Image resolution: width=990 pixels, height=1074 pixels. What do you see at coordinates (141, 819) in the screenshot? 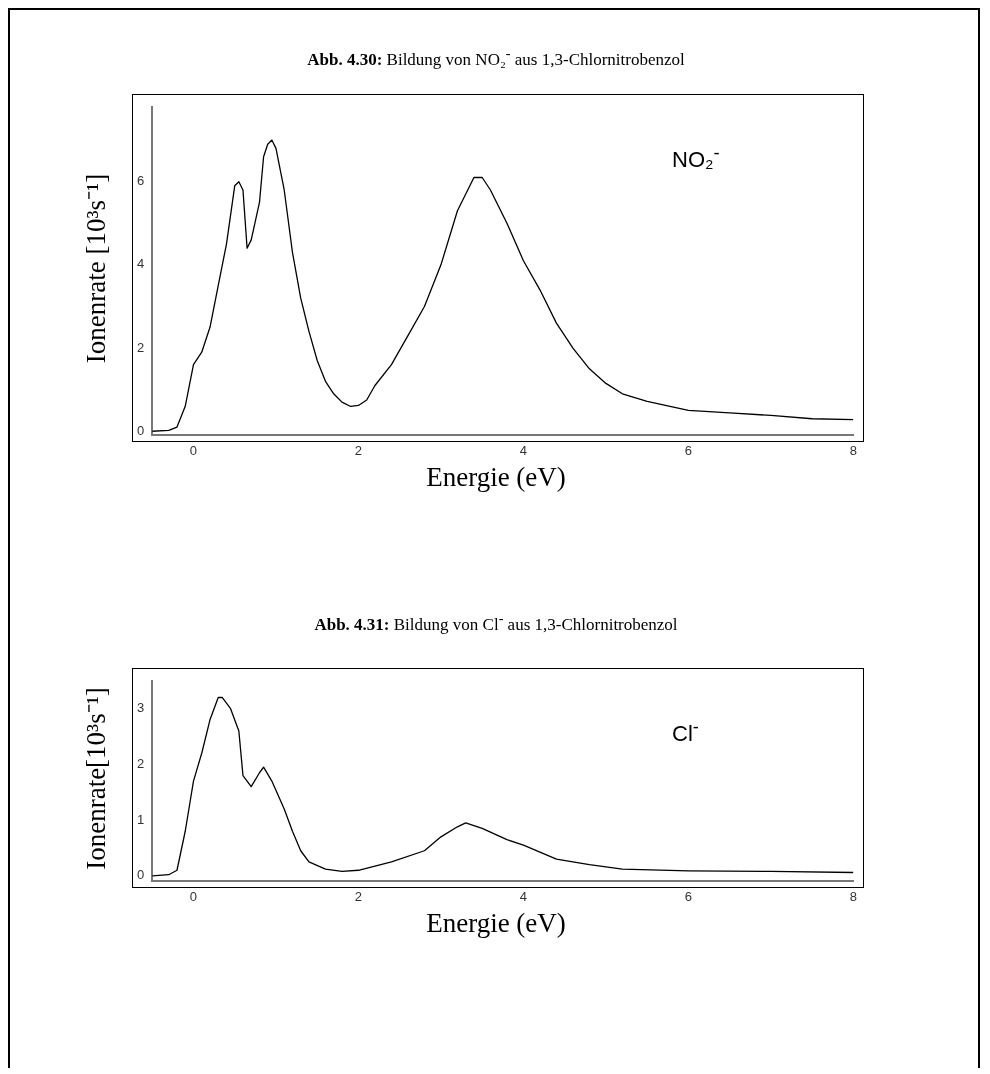
I see `y-tick-label: 1` at bounding box center [141, 819].